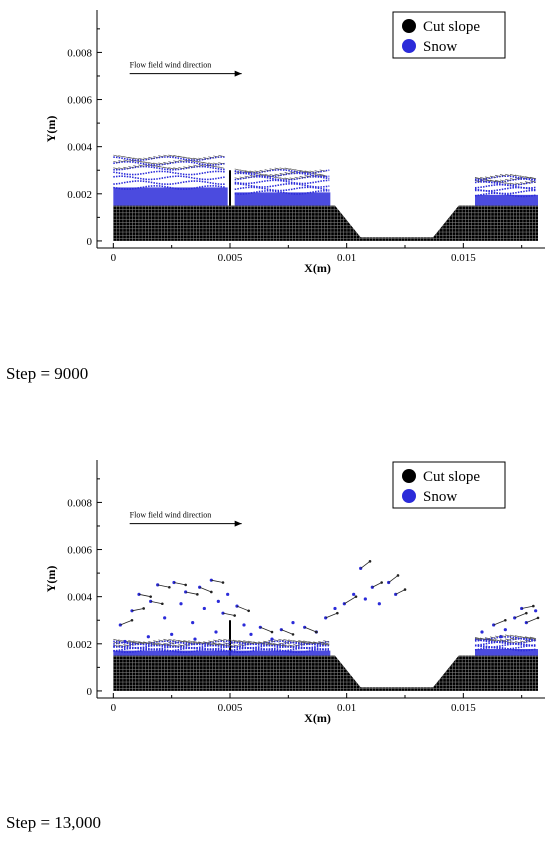 This screenshot has height=843, width=550. I want to click on x-tick-label: 0.005, so click(230, 708).